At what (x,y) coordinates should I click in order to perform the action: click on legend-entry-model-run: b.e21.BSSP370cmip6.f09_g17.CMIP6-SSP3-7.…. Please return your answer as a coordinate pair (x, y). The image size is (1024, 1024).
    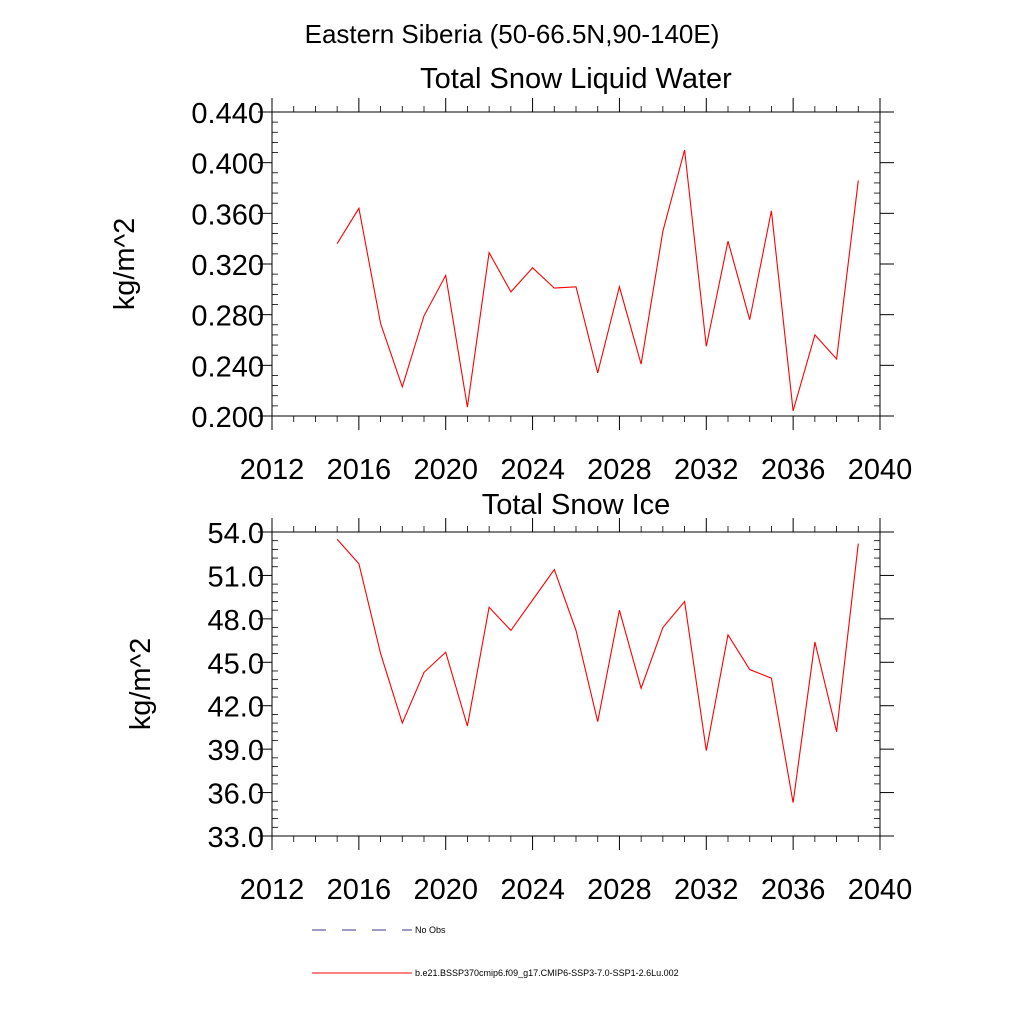
    Looking at the image, I should click on (495, 973).